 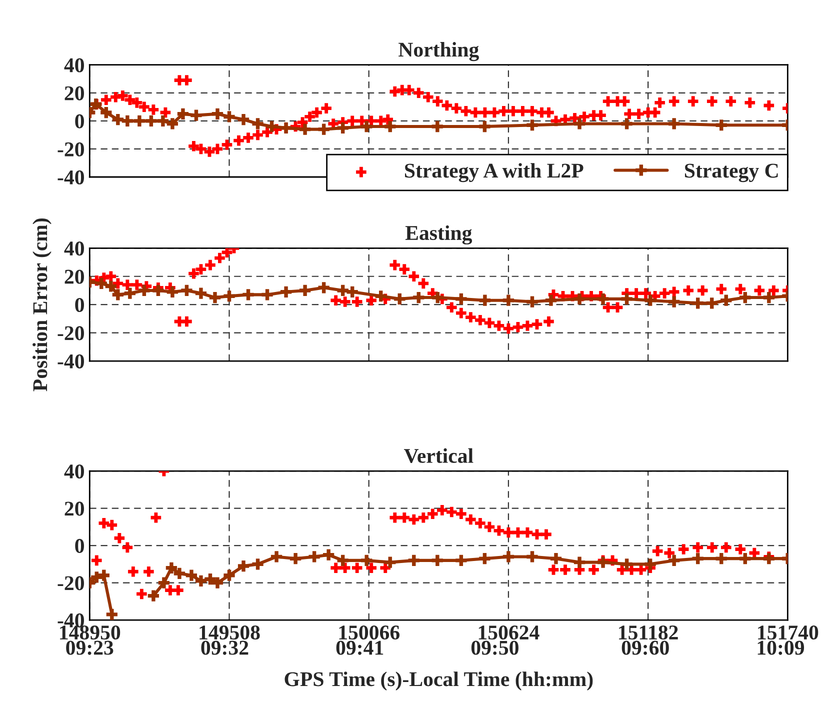 What do you see at coordinates (788, 633) in the screenshot?
I see `x-tick-label: 151740` at bounding box center [788, 633].